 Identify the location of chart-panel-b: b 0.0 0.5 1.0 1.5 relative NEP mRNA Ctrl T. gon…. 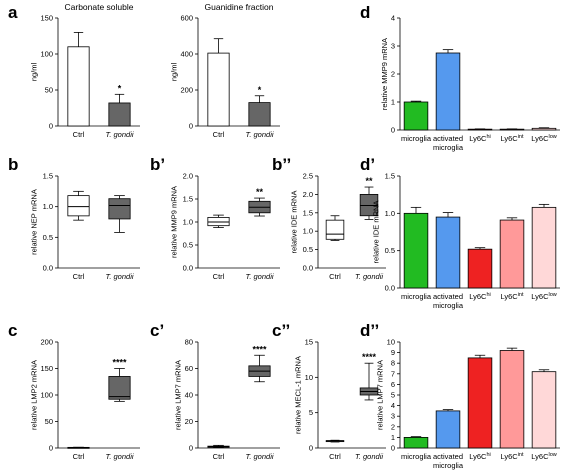
(74, 218).